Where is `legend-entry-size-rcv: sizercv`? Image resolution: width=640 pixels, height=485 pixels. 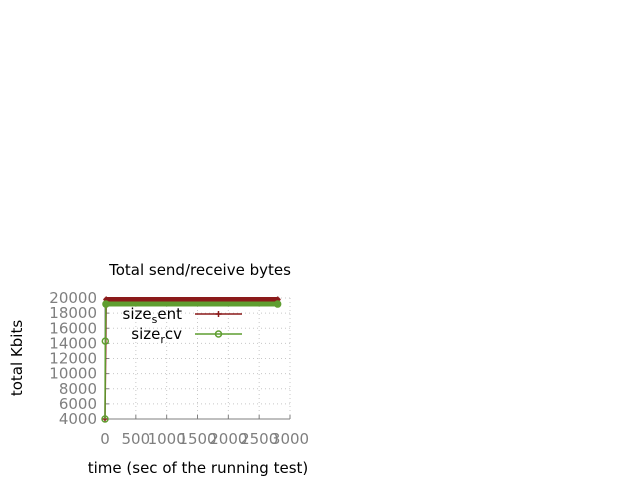
legend-entry-size-rcv: sizercv is located at coordinates (186, 335).